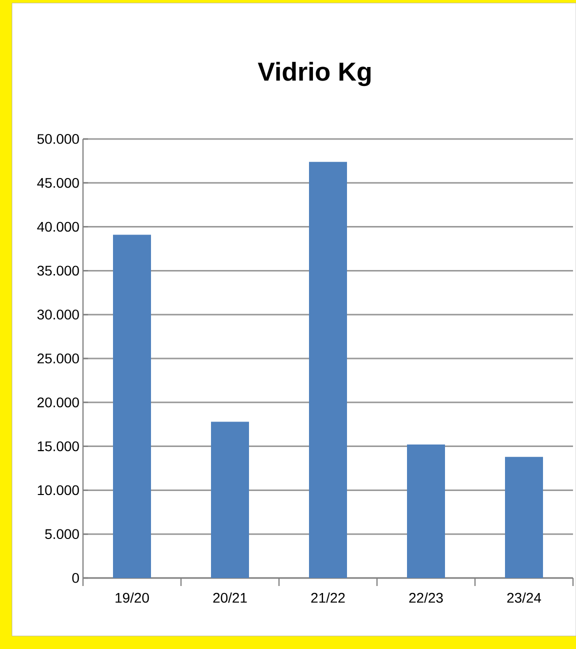  Describe the element at coordinates (426, 597) in the screenshot. I see `x-tick-label: 22/23` at that location.